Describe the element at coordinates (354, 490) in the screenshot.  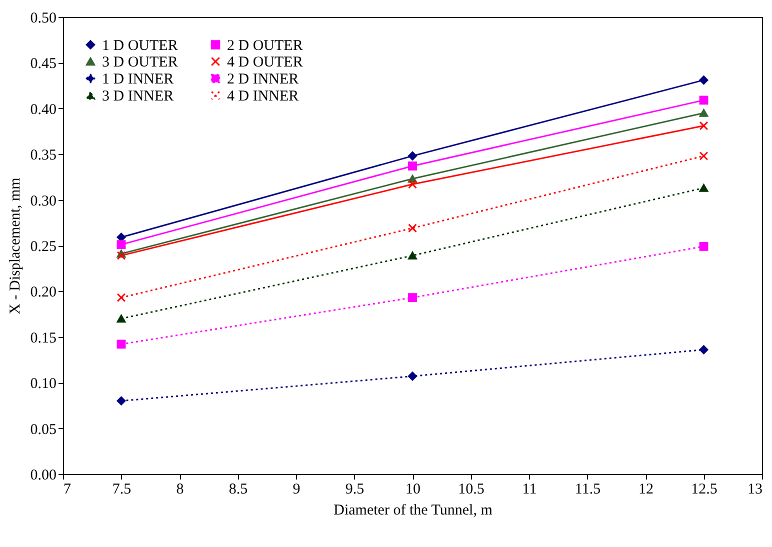
I see `x-tick-label: 9.5` at that location.